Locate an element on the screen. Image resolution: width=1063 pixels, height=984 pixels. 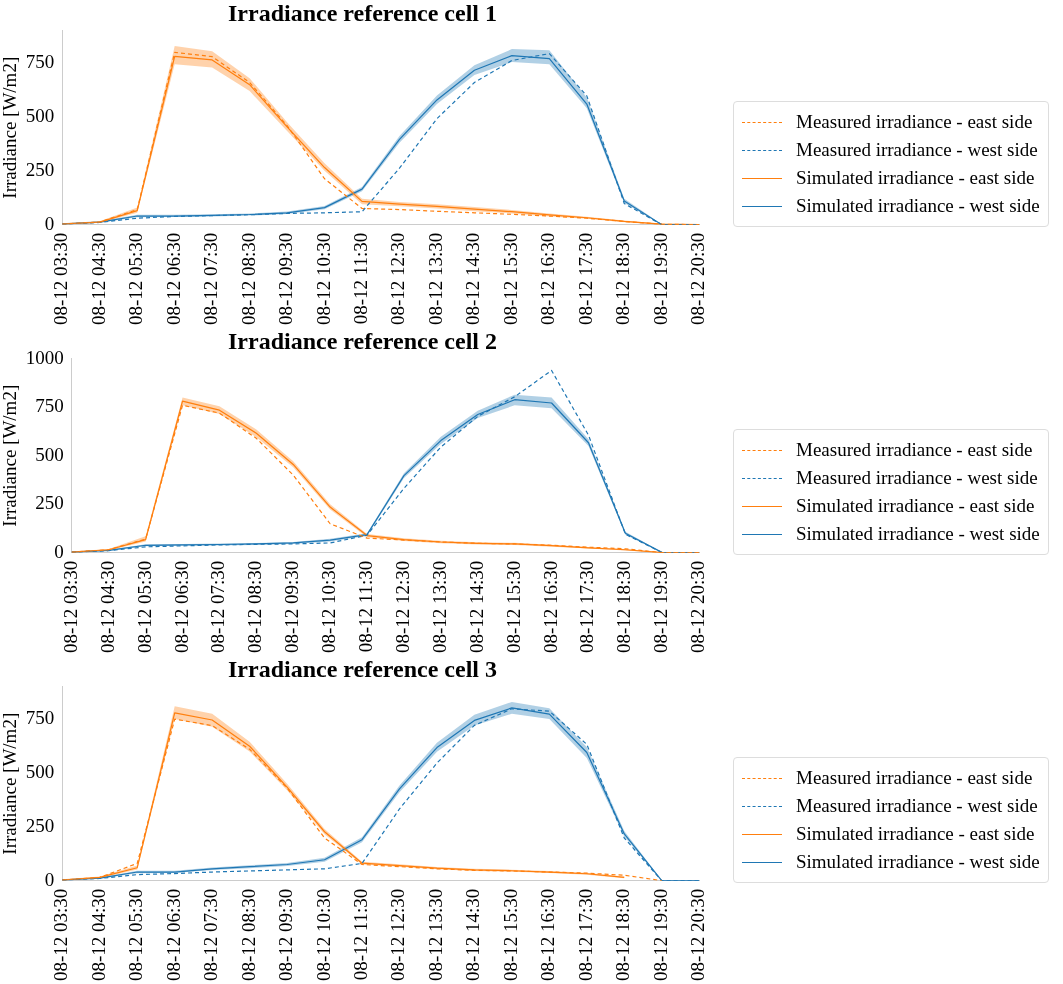
chart-title: Irradiance reference cell 3 is located at coordinates (362, 668).